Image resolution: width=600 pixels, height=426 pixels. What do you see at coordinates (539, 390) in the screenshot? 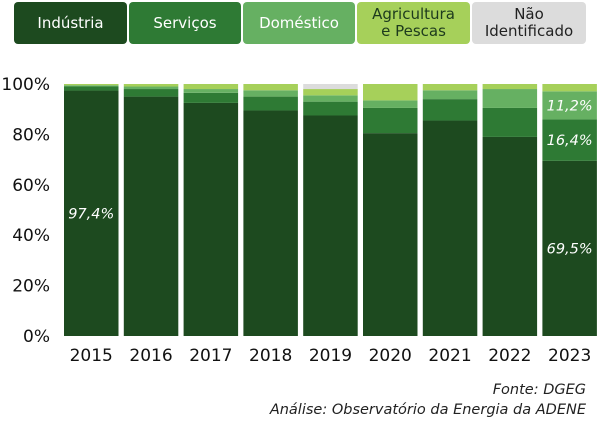
I see `source-note: Fonte: DGEG` at bounding box center [539, 390].